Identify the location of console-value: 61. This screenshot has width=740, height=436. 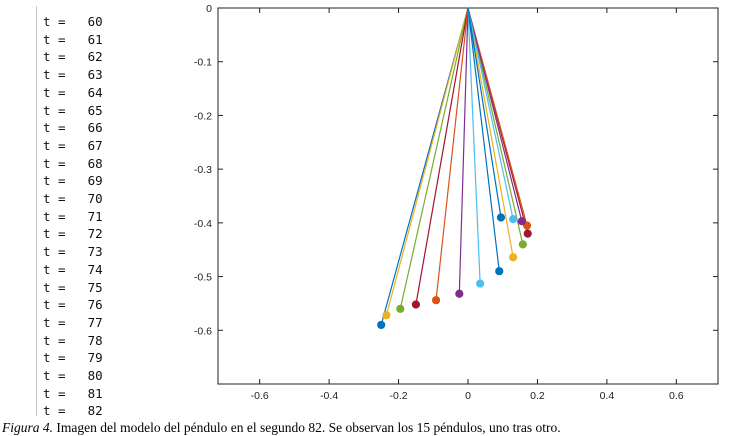
(95, 39).